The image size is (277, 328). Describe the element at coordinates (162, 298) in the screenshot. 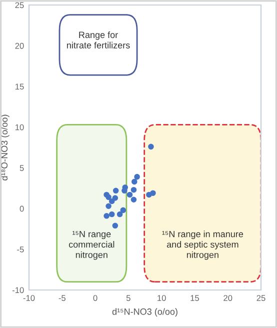

I see `x-tick-label: 10` at that location.